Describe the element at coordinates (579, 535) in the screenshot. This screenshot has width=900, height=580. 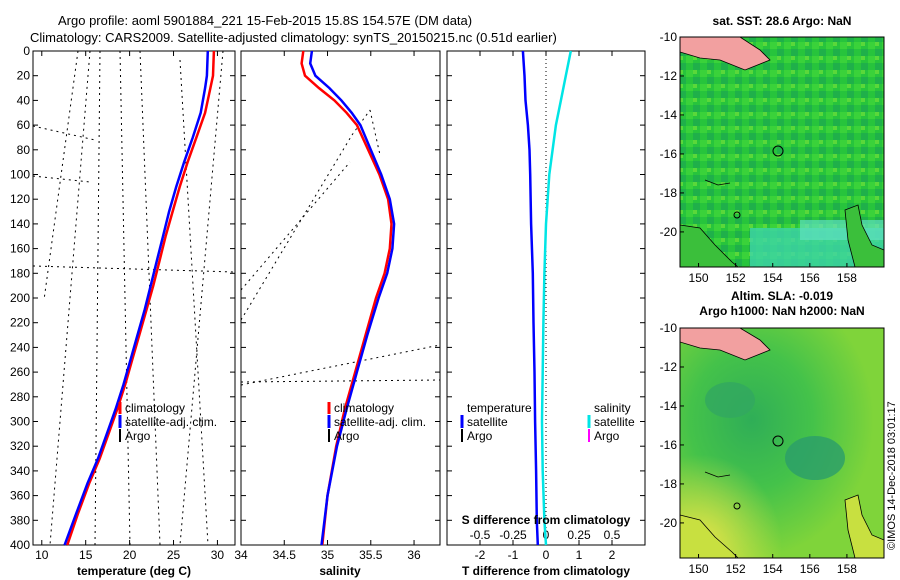
I see `s-tick-label: 0.25` at that location.